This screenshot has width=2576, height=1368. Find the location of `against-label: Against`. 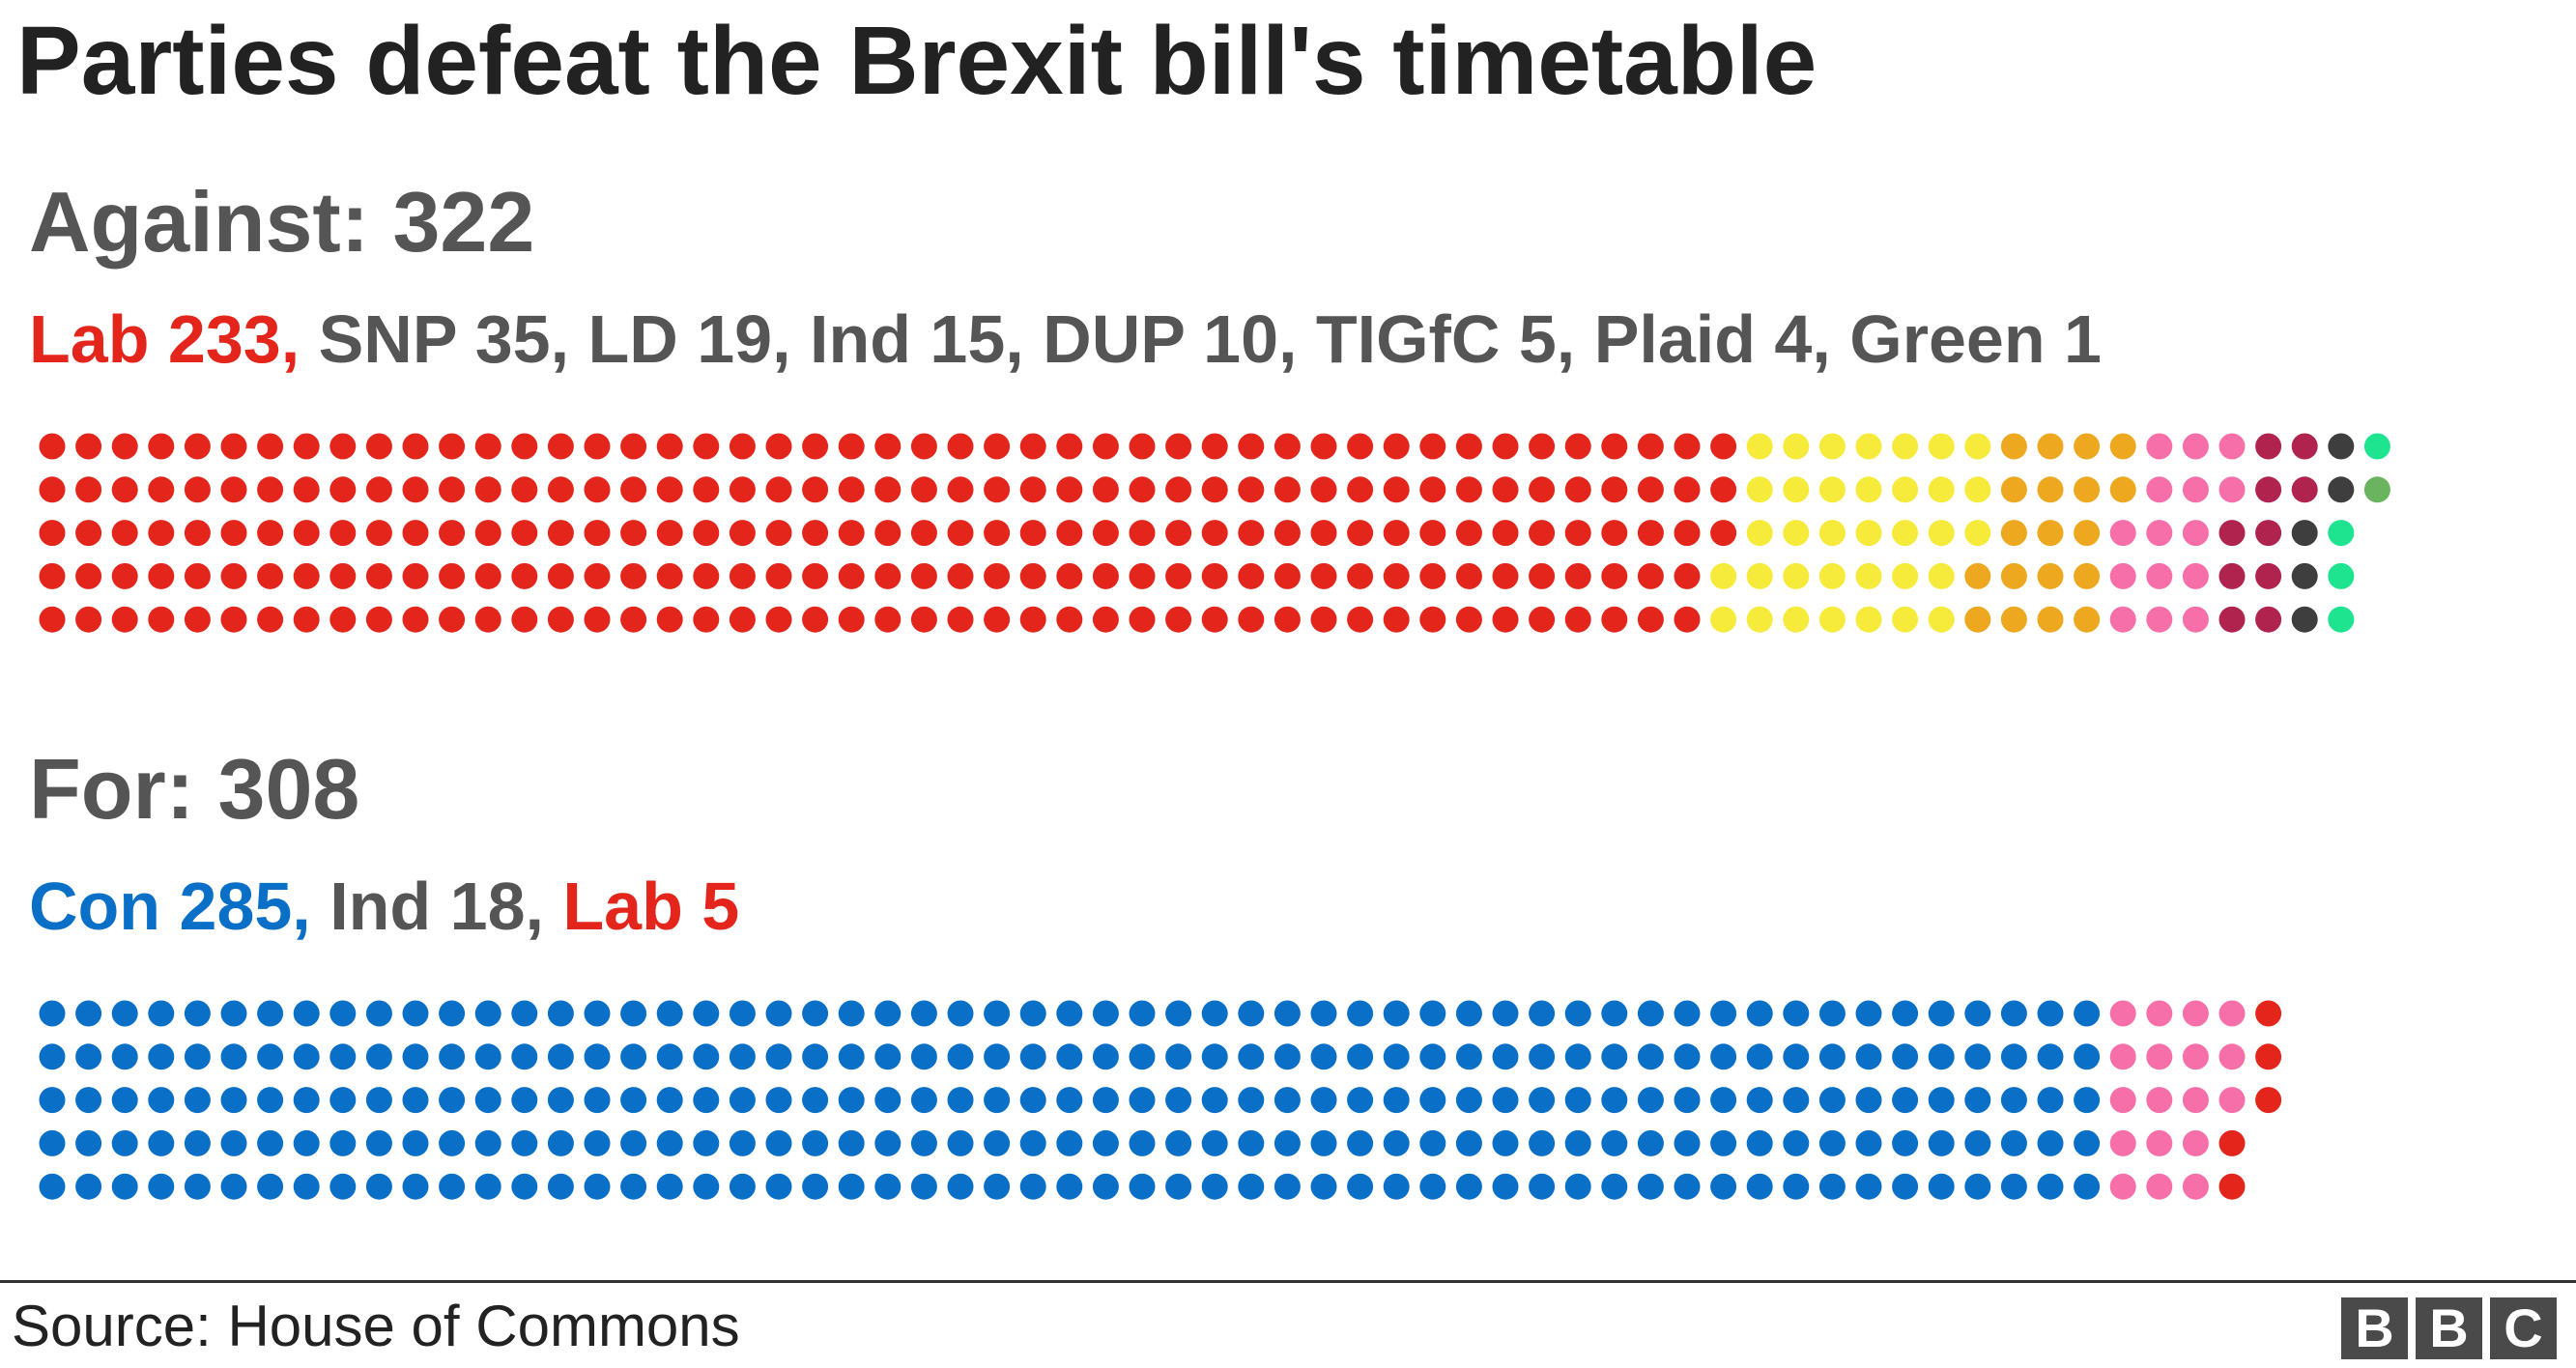

against-label: Against is located at coordinates (185, 222).